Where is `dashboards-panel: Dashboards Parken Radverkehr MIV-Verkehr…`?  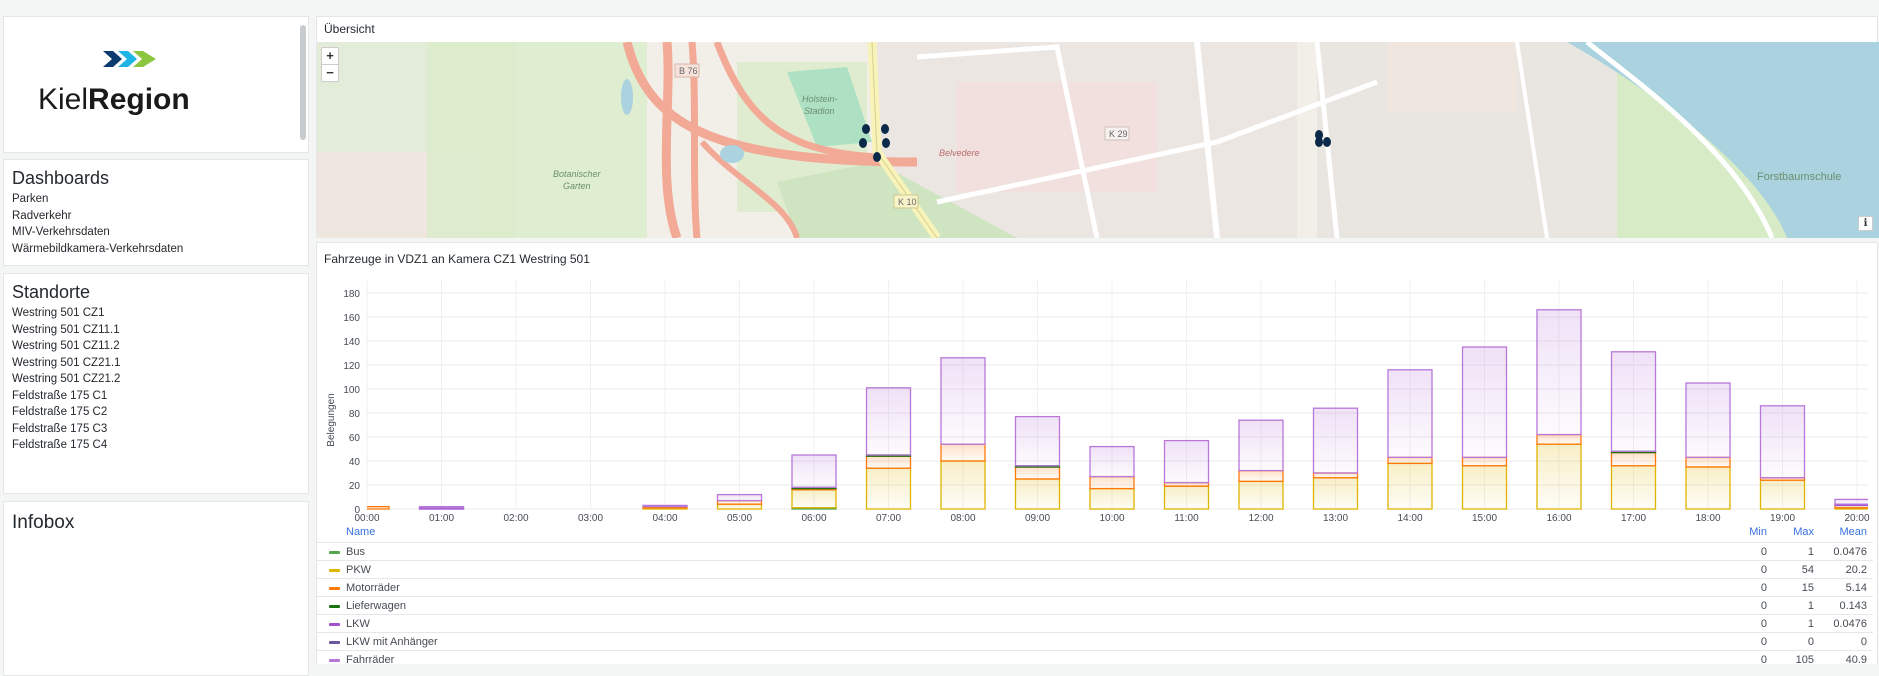 dashboards-panel: Dashboards Parken Radverkehr MIV-Verkehr… is located at coordinates (156, 212).